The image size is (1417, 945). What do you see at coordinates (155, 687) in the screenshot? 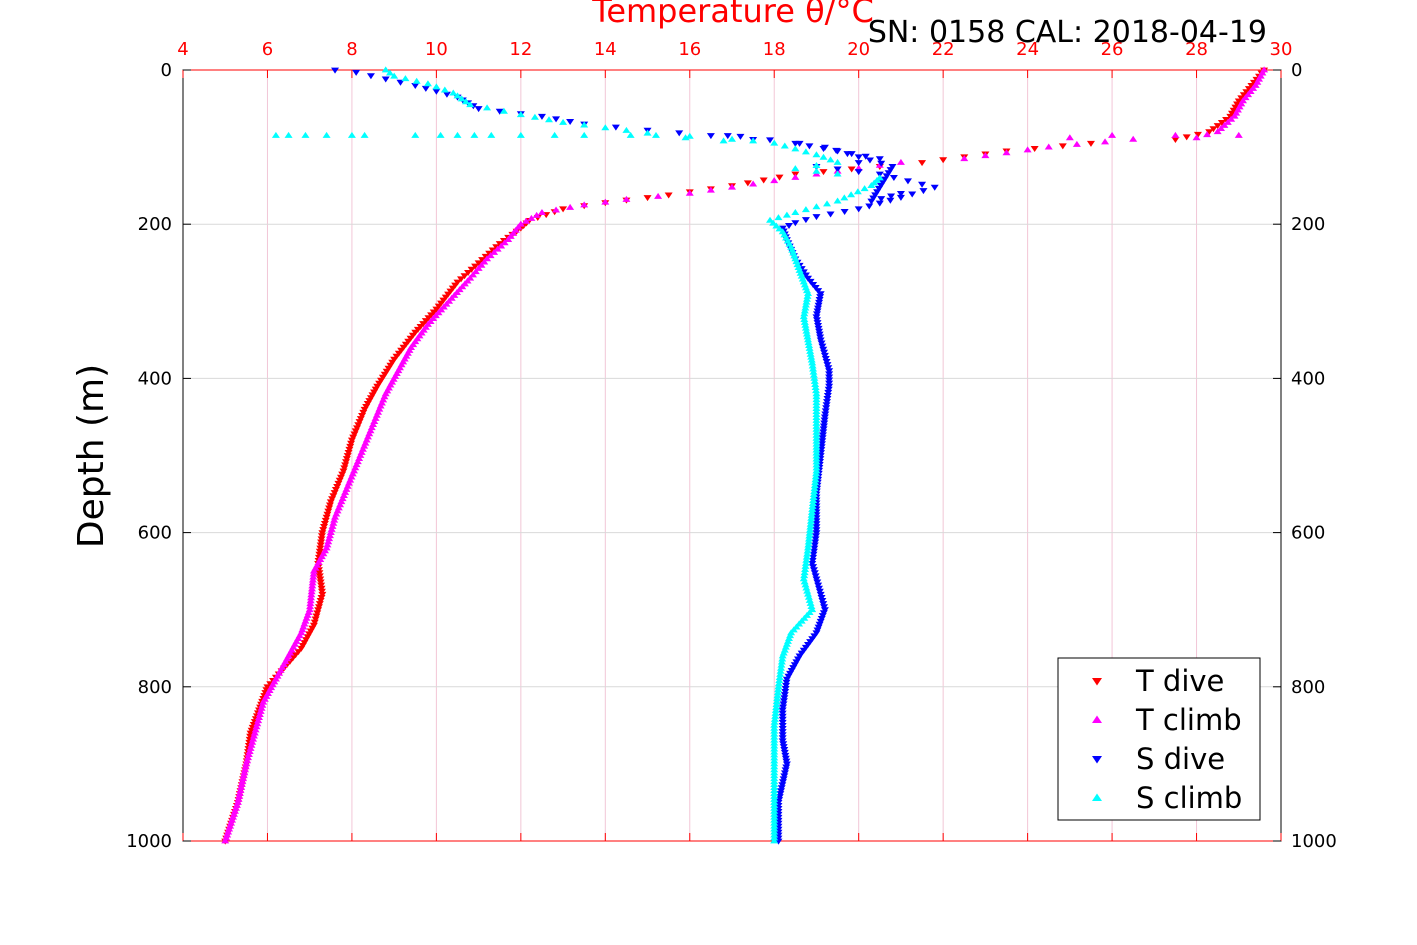
I see `y-tick-label-left: 800` at bounding box center [155, 687].